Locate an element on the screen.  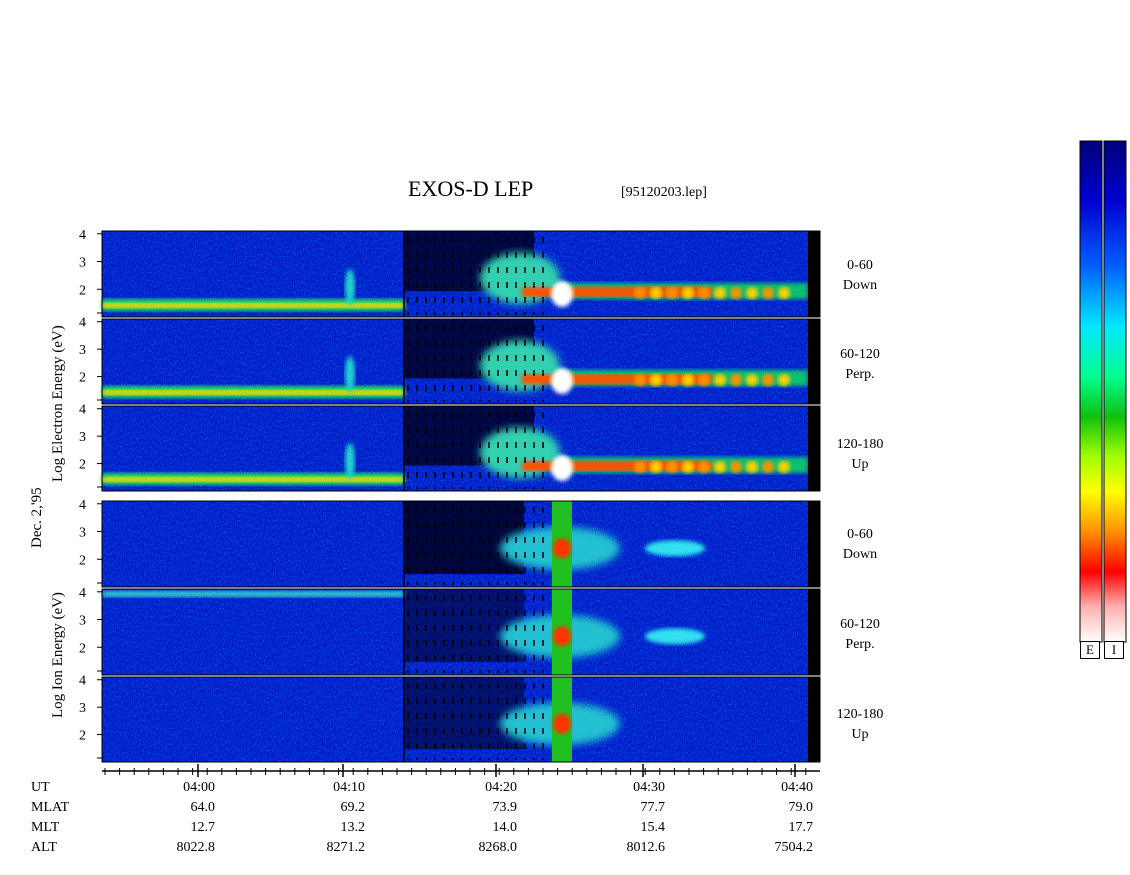
table-cell: 8268.0 is located at coordinates (498, 847).